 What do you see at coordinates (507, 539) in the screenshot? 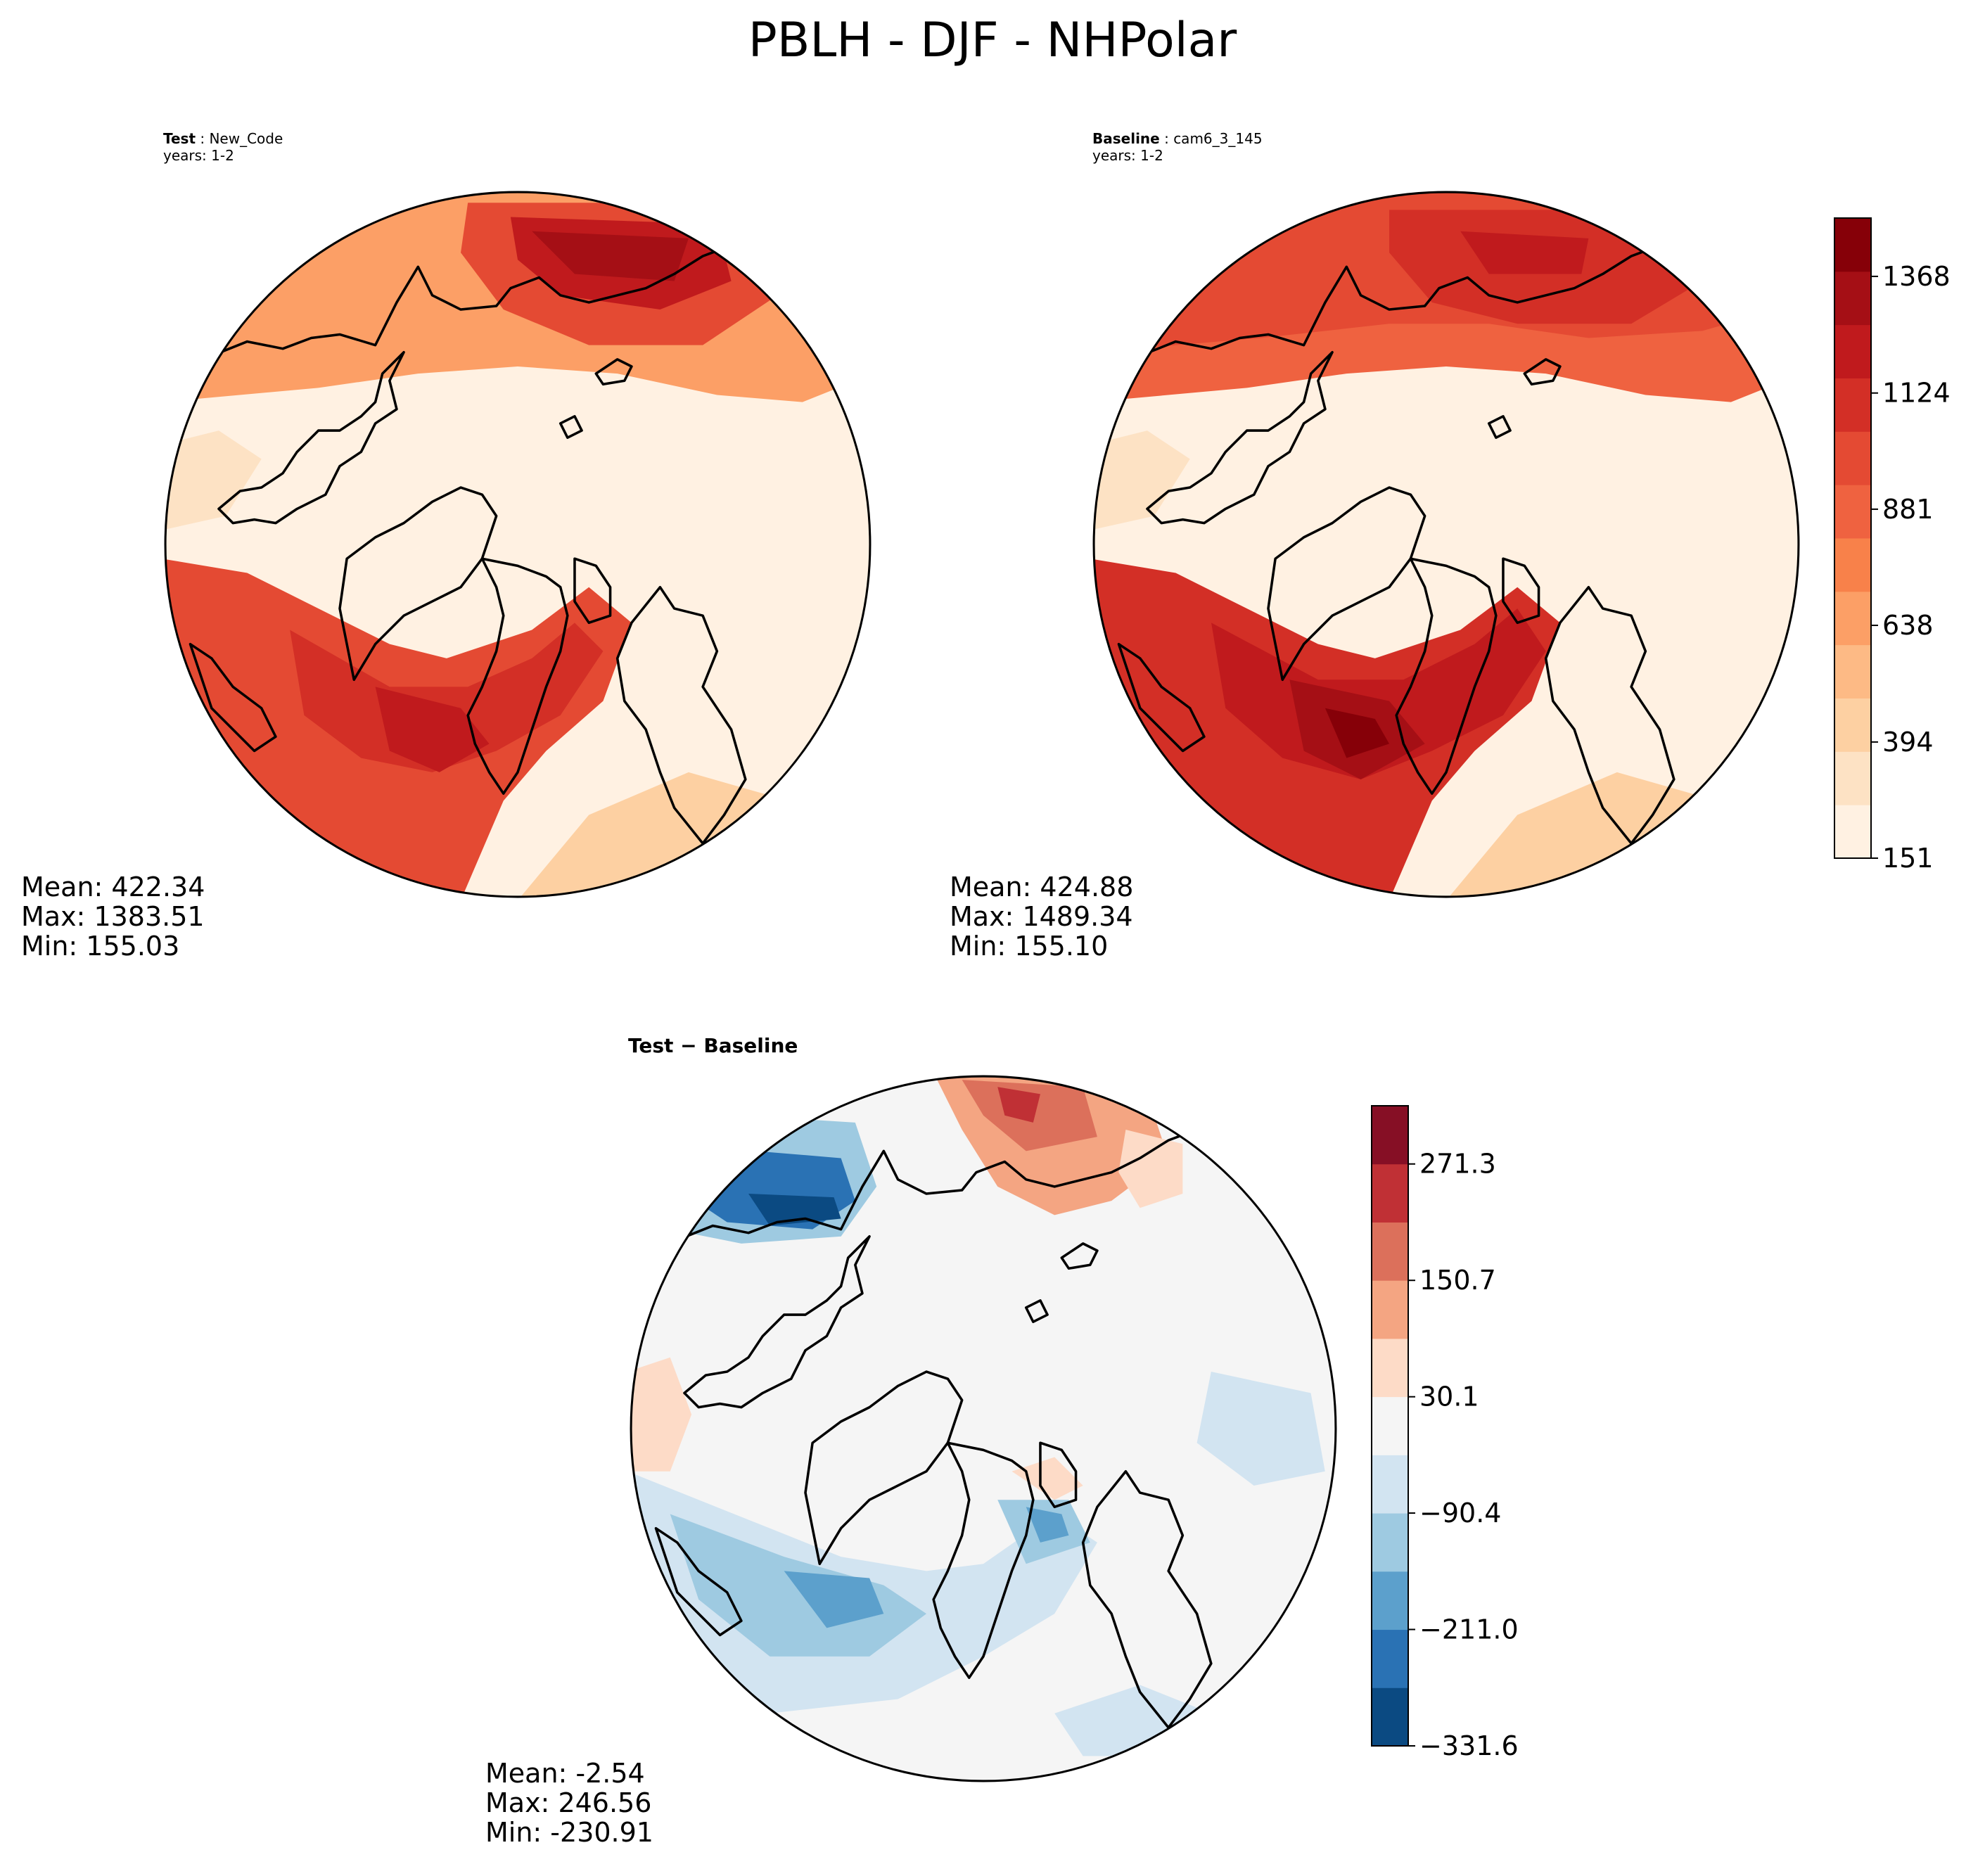
I see `test-coastlines` at bounding box center [507, 539].